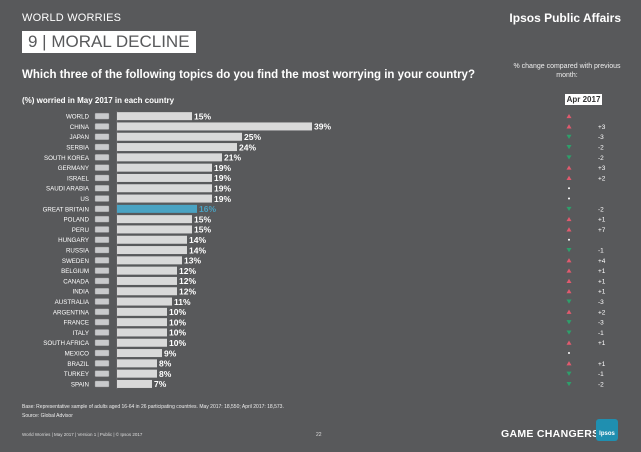 The image size is (641, 452). Describe the element at coordinates (109, 42) in the screenshot. I see `page-title: 9 | MORAL DECLINE` at that location.